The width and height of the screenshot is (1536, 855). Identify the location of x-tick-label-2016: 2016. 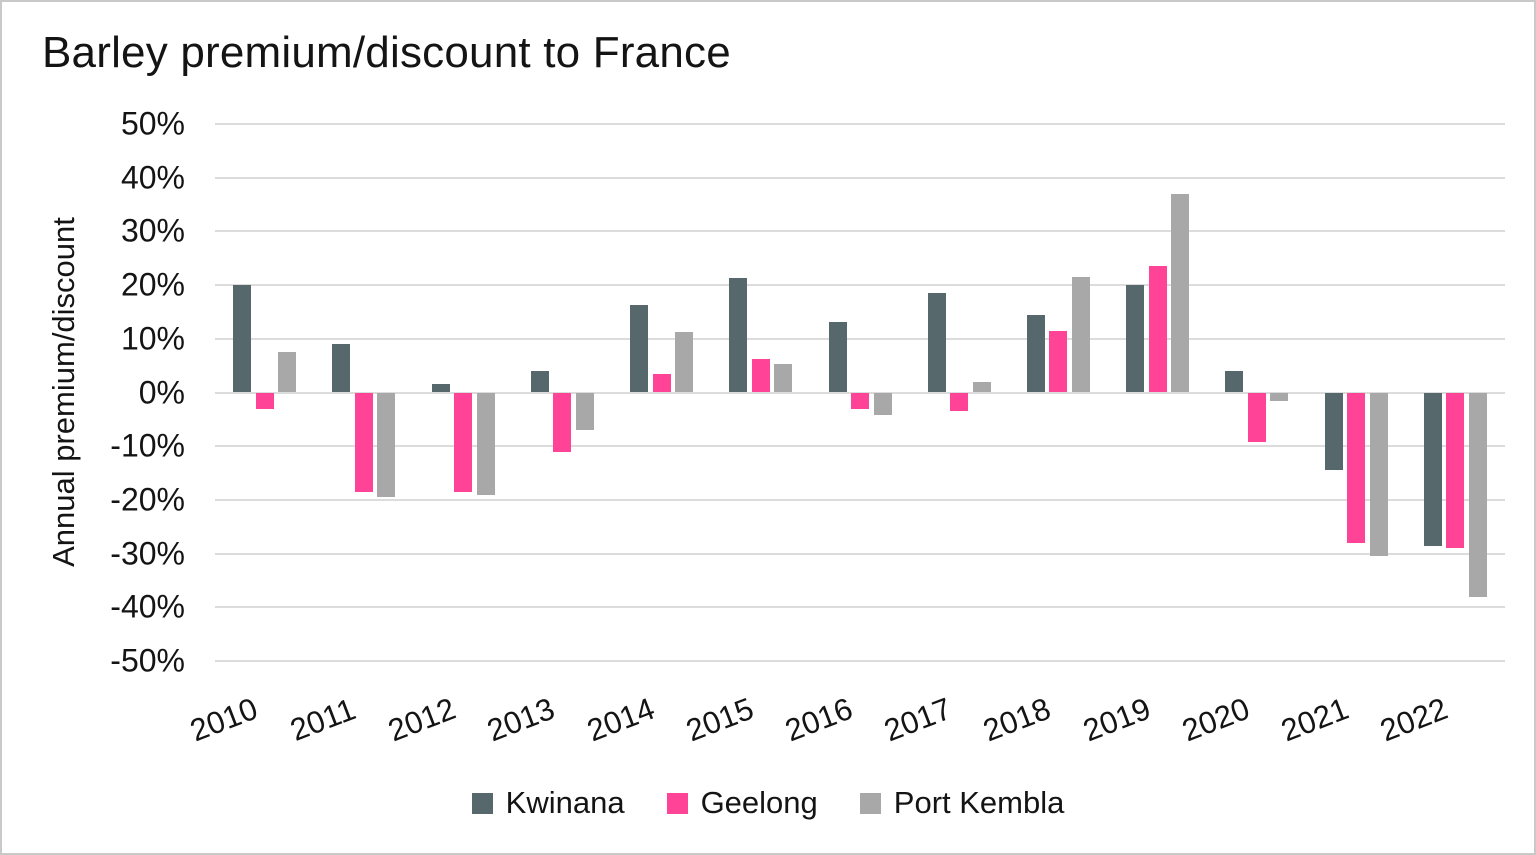
(819, 719).